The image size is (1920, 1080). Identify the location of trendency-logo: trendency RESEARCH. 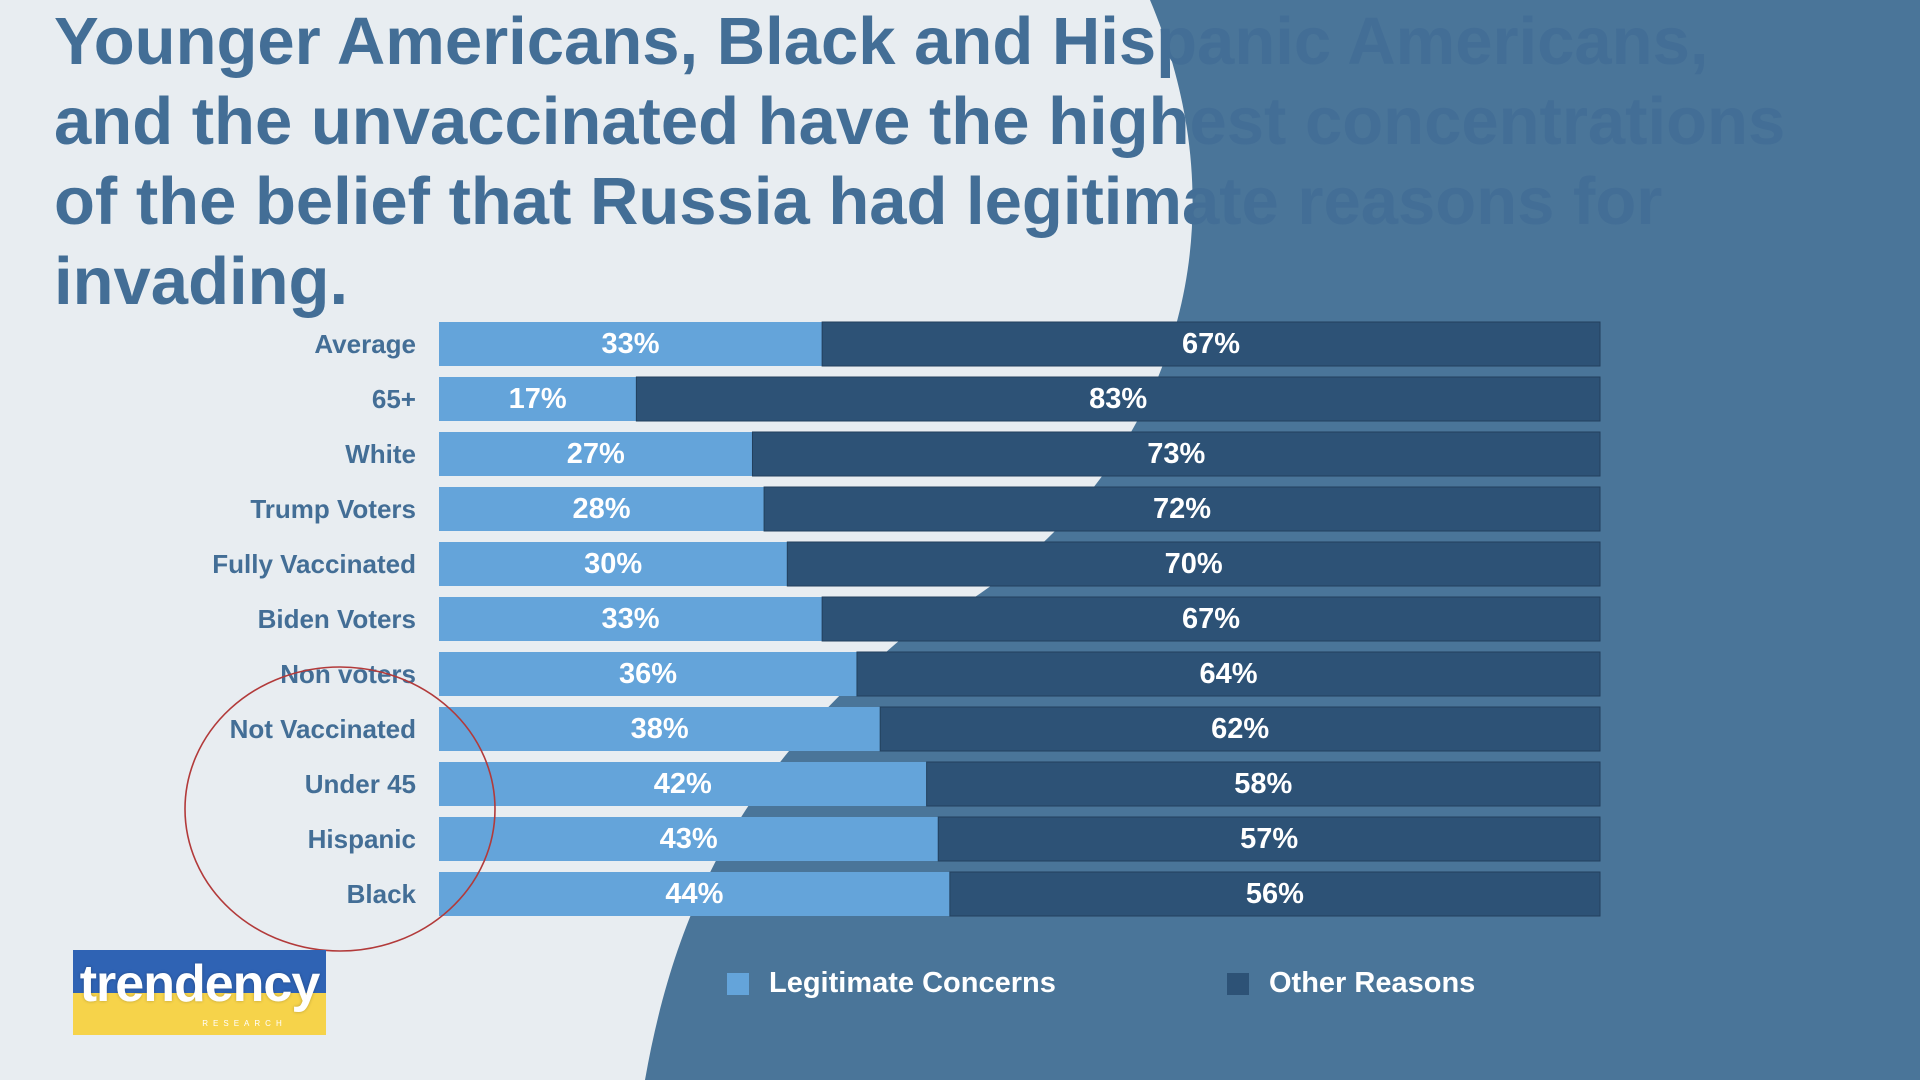
(199, 992).